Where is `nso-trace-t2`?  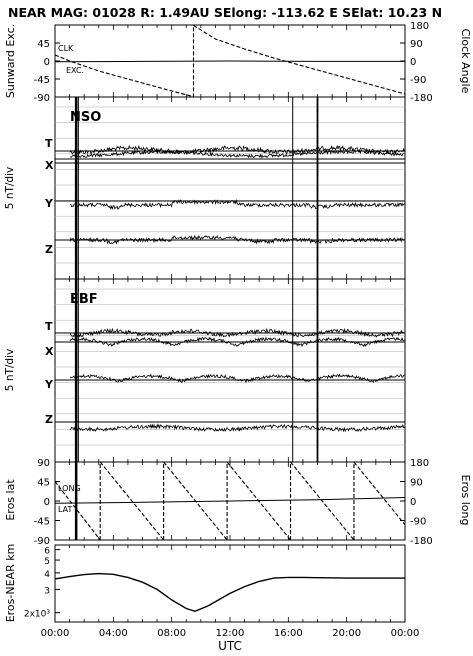
nso-trace-t2 is located at coordinates (237, 154).